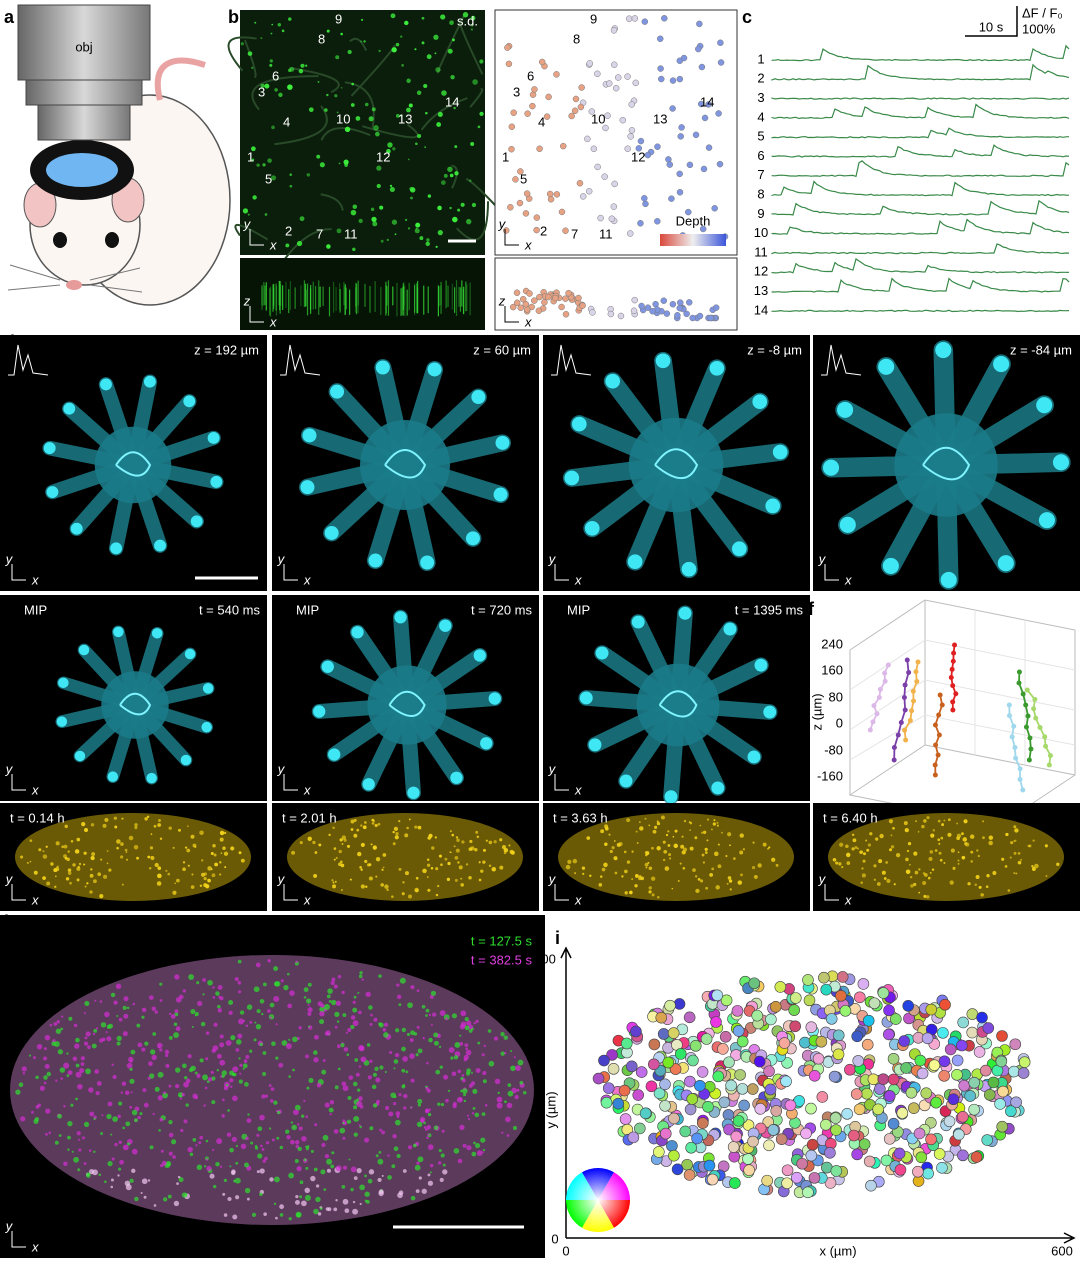 This screenshot has width=1080, height=1261. Describe the element at coordinates (545, 958) in the screenshot. I see `y-tick-label: 300` at that location.